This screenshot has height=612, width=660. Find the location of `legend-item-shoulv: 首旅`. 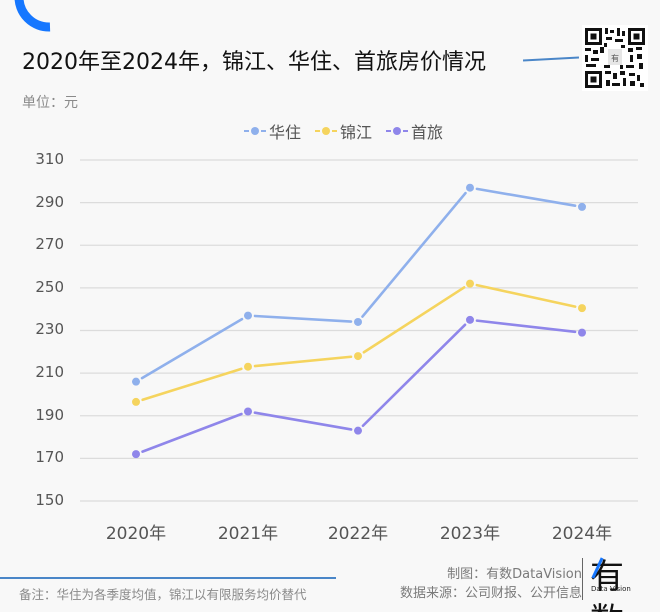

legend-item-shoulv: 首旅 is located at coordinates (414, 131).